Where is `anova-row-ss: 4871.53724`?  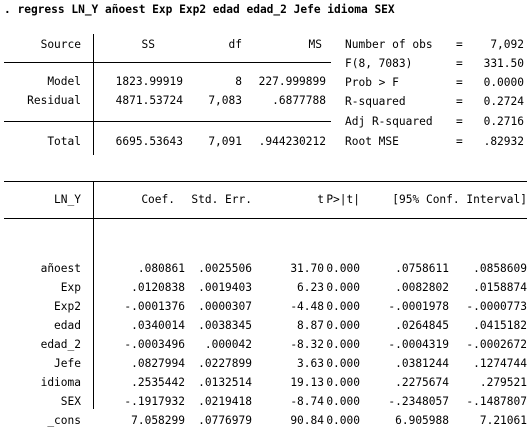
anova-row-ss: 4871.53724 is located at coordinates (149, 100).